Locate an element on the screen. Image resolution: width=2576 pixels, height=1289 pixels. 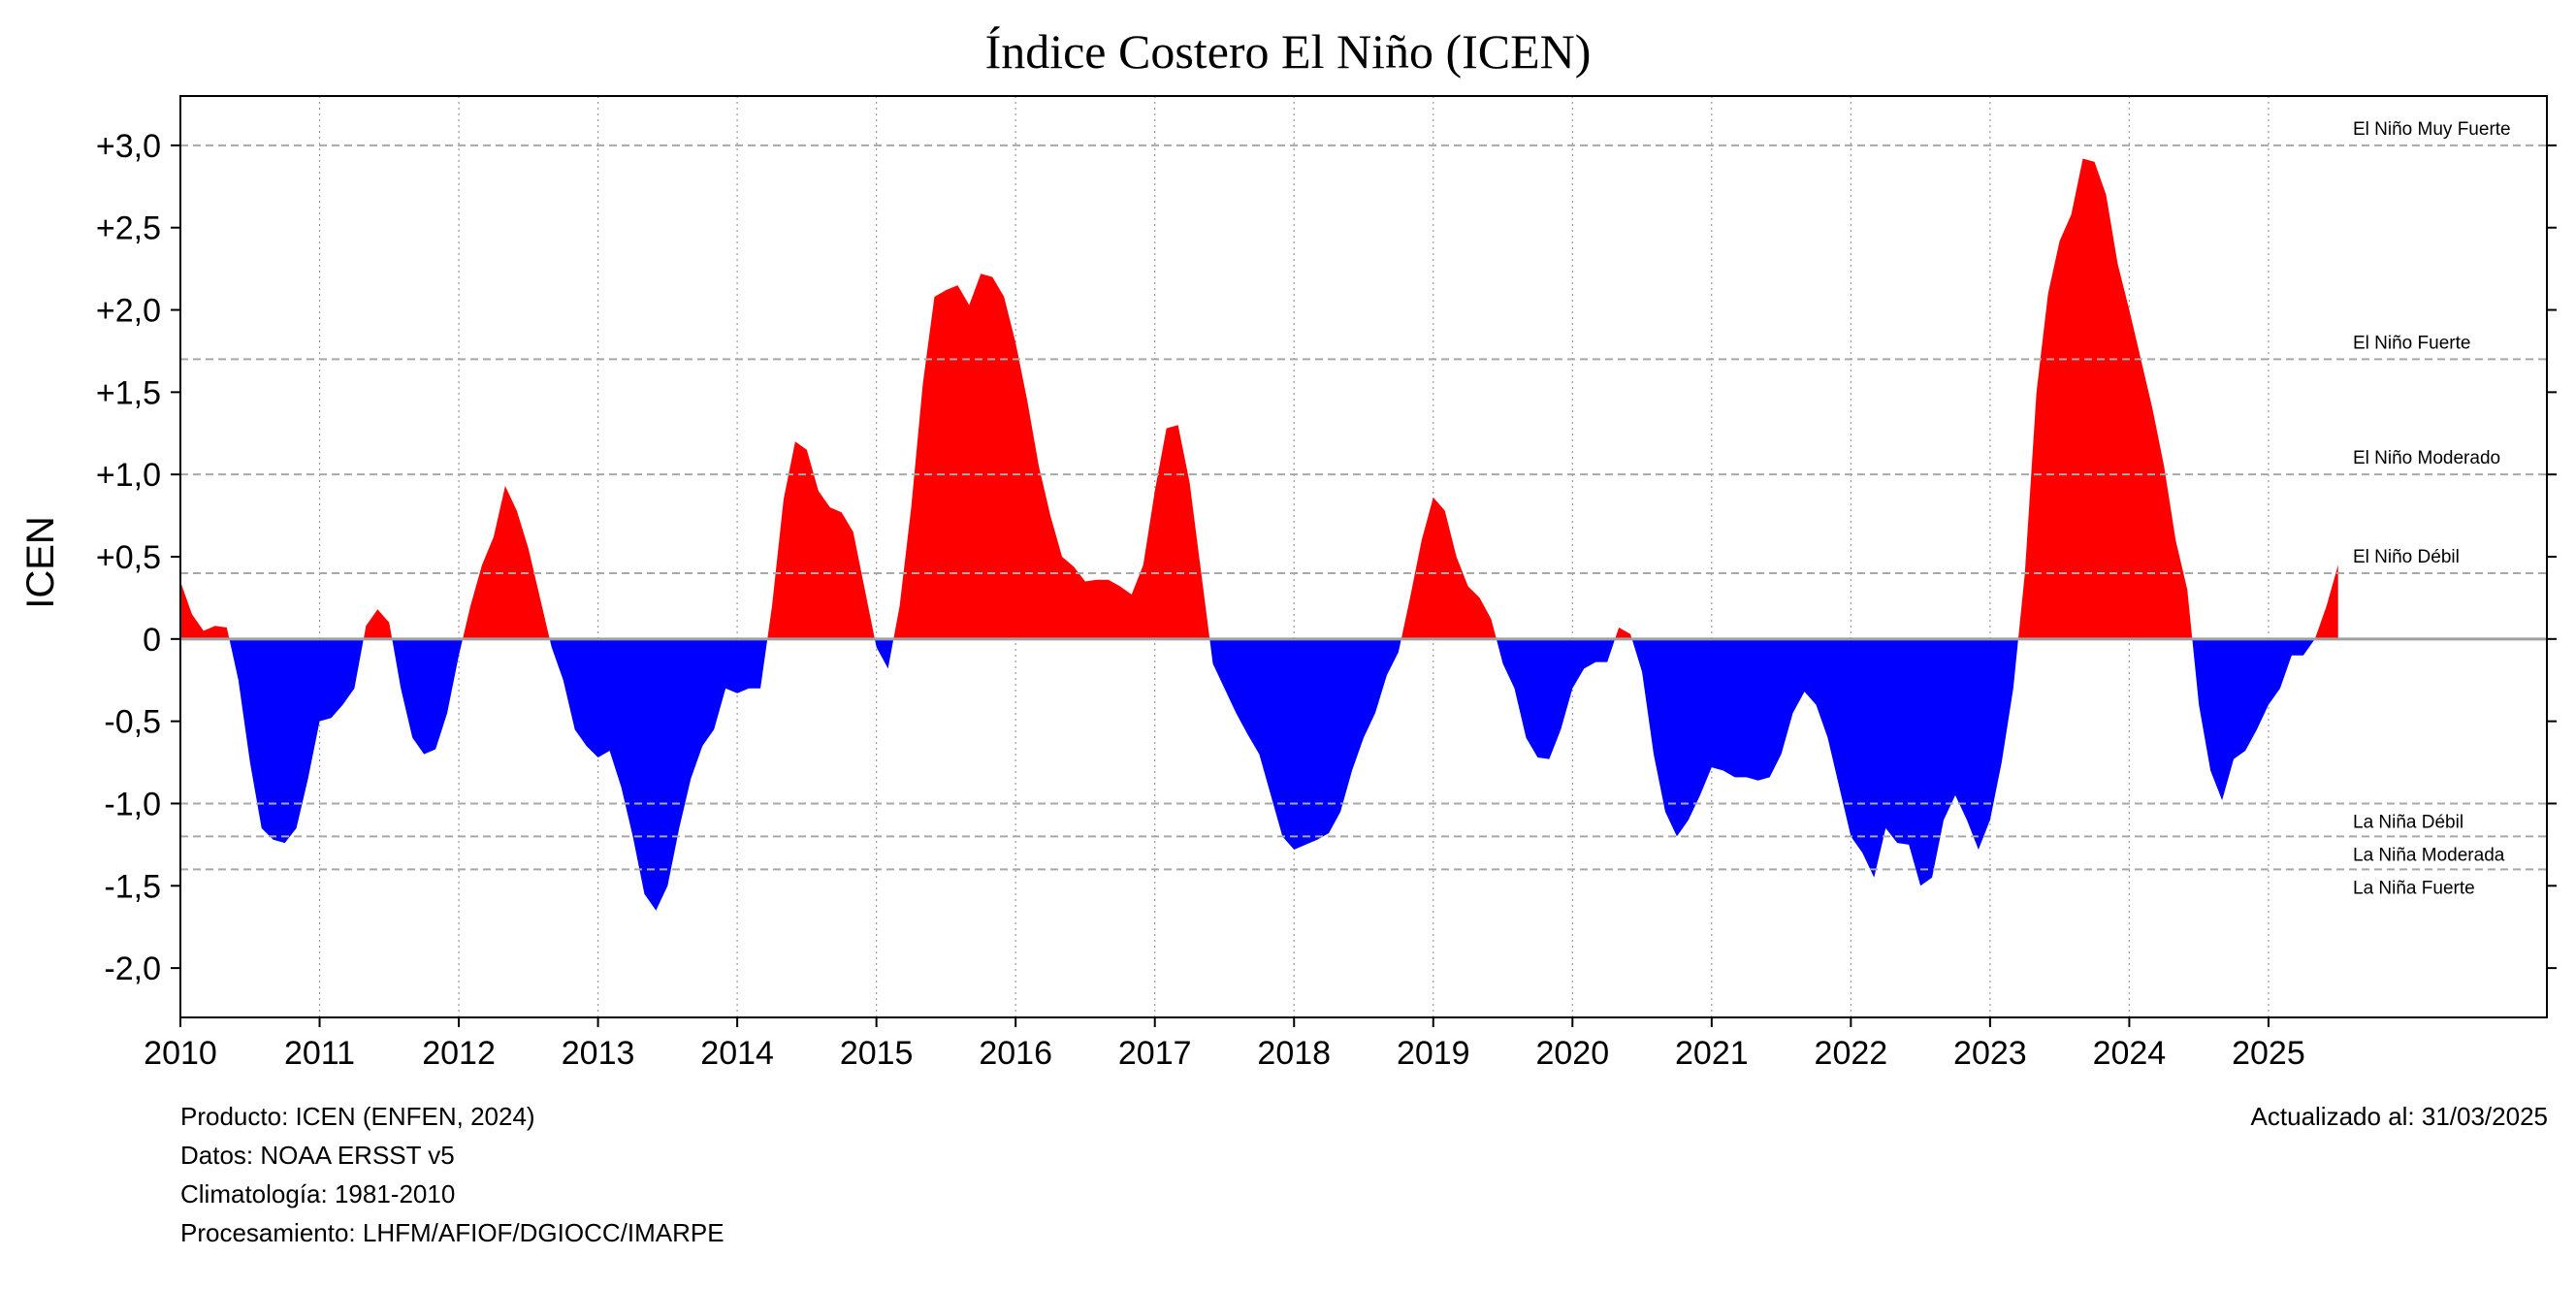
x-tick-label: 2012 is located at coordinates (459, 1053).